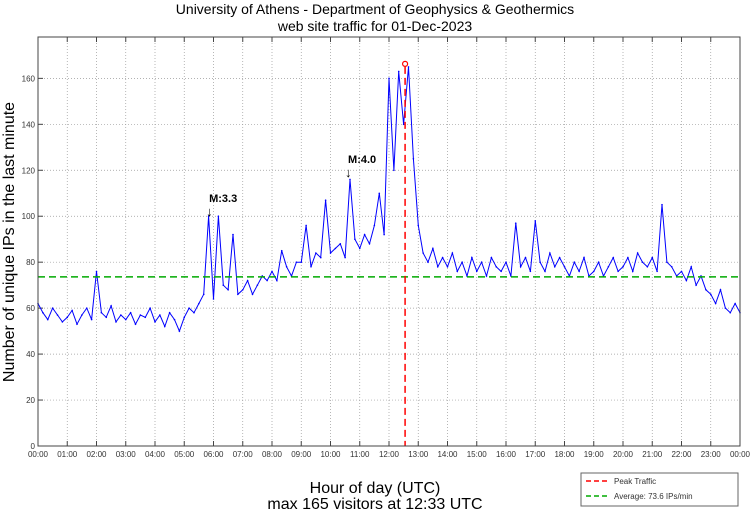 Image resolution: width=750 pixels, height=511 pixels. I want to click on x-axis-label-max: max 165 visitors at 12:33 UTC, so click(374, 503).